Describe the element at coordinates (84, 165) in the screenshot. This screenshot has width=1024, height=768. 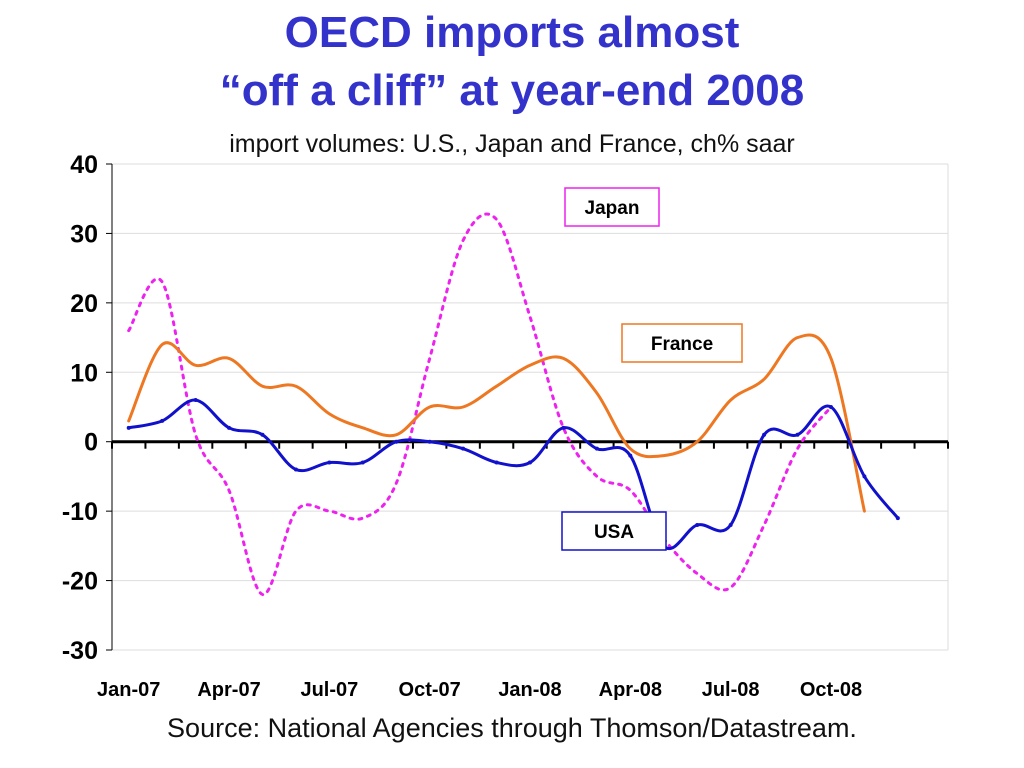
I see `y-tick-label: 40` at that location.